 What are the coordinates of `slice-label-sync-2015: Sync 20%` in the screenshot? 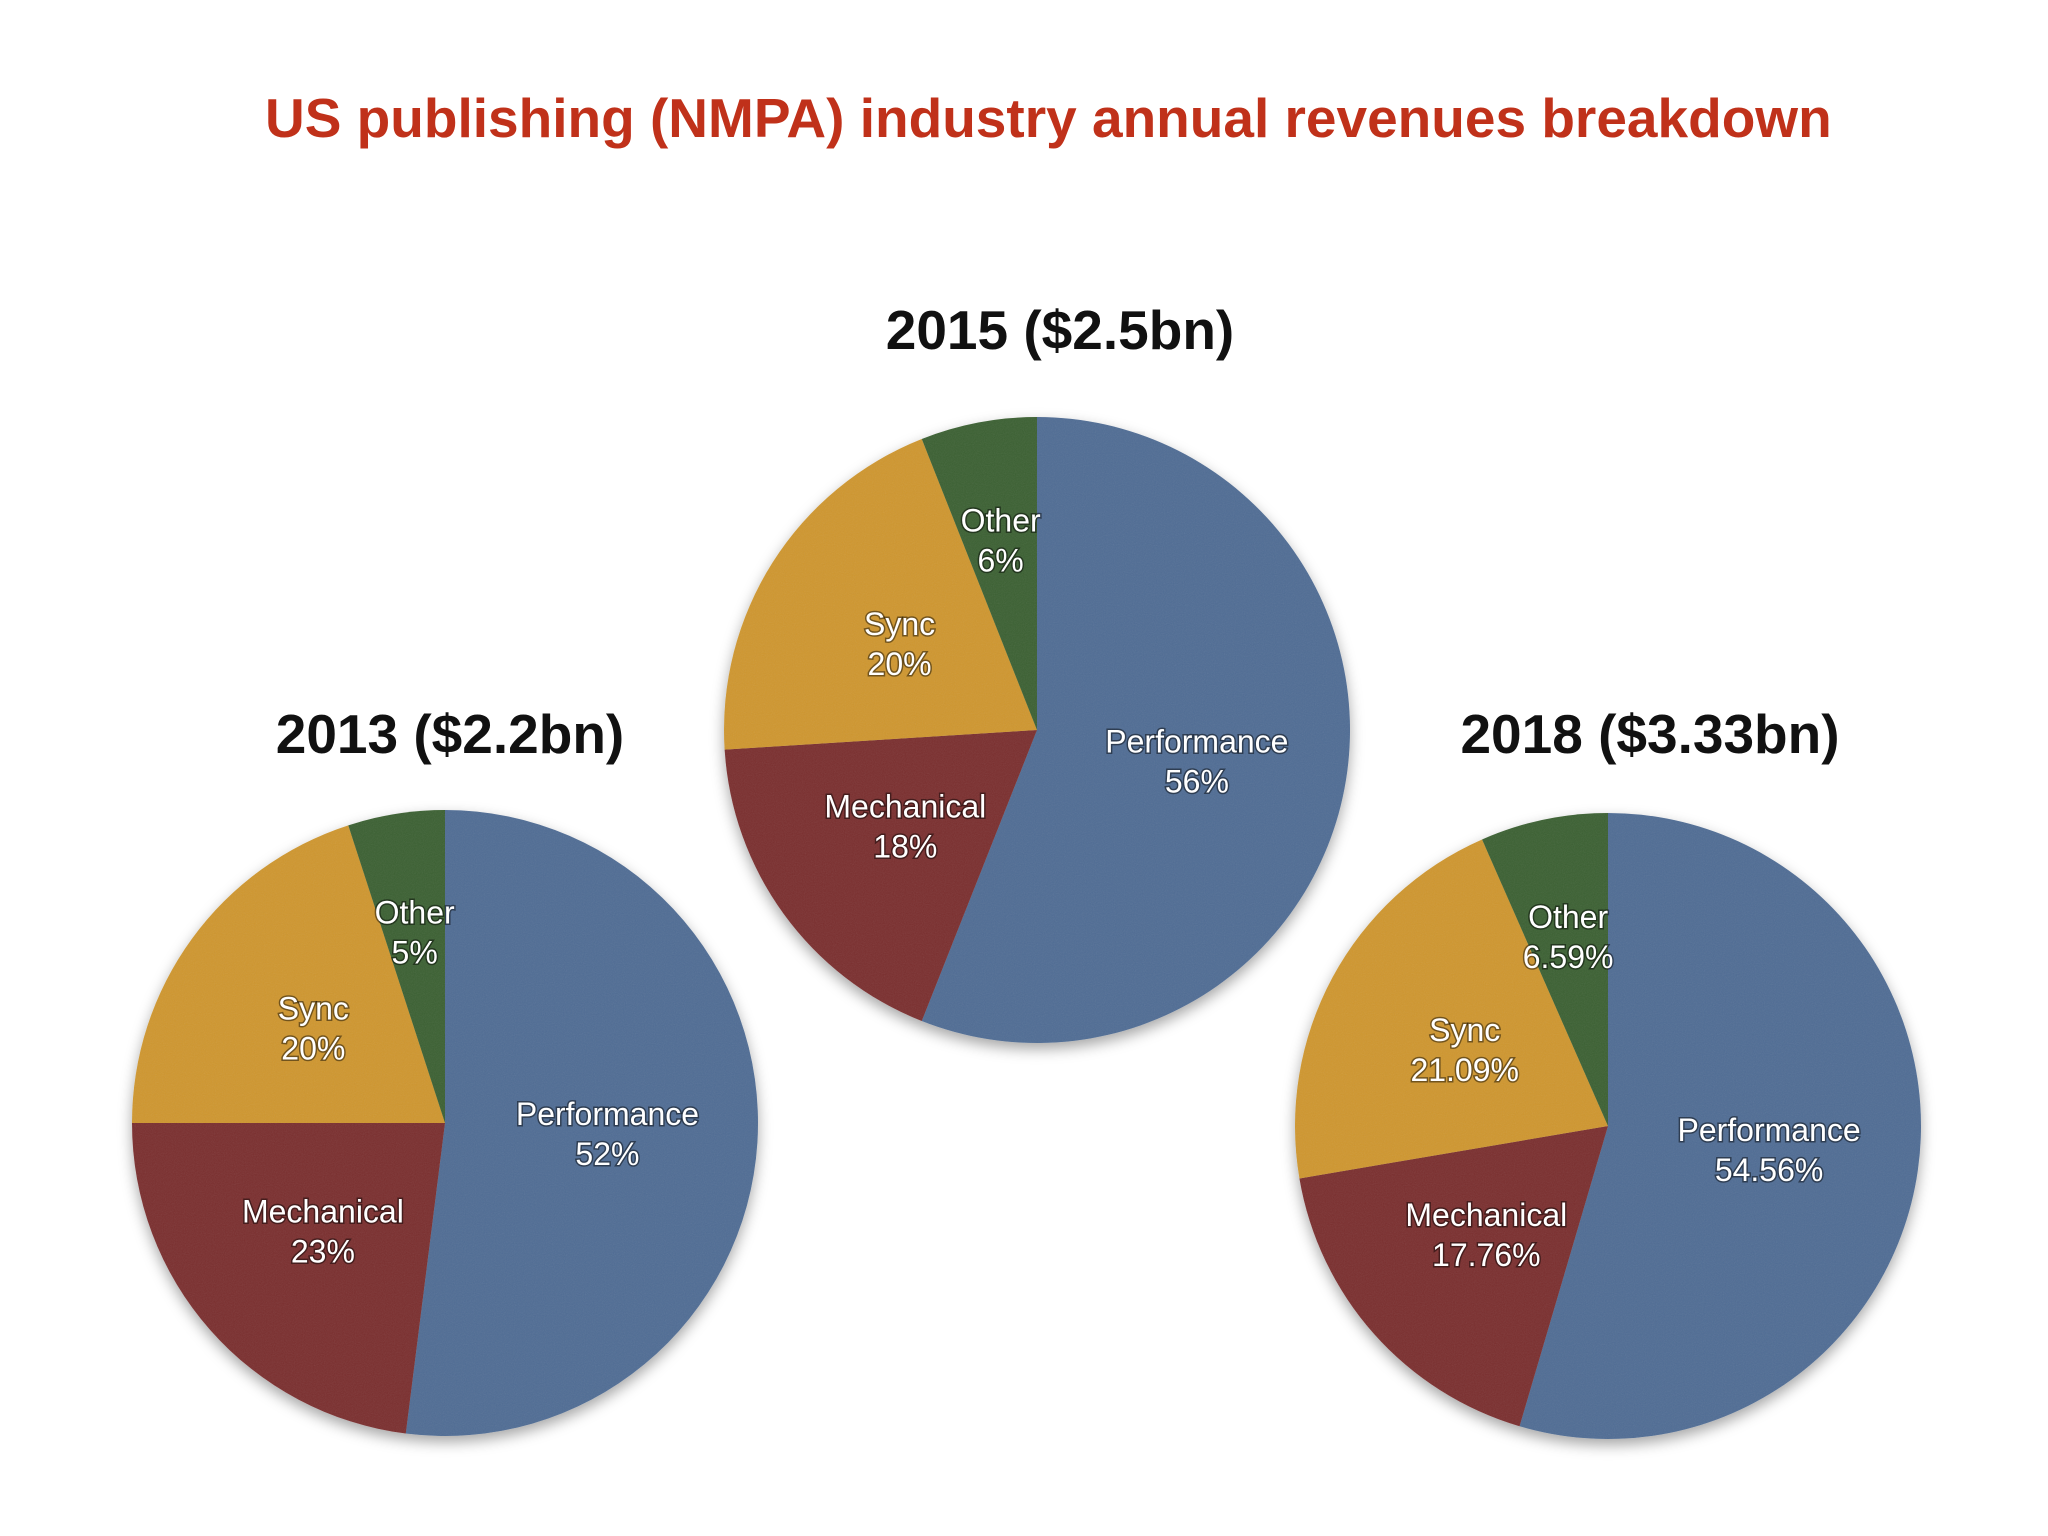 It's located at (899, 644).